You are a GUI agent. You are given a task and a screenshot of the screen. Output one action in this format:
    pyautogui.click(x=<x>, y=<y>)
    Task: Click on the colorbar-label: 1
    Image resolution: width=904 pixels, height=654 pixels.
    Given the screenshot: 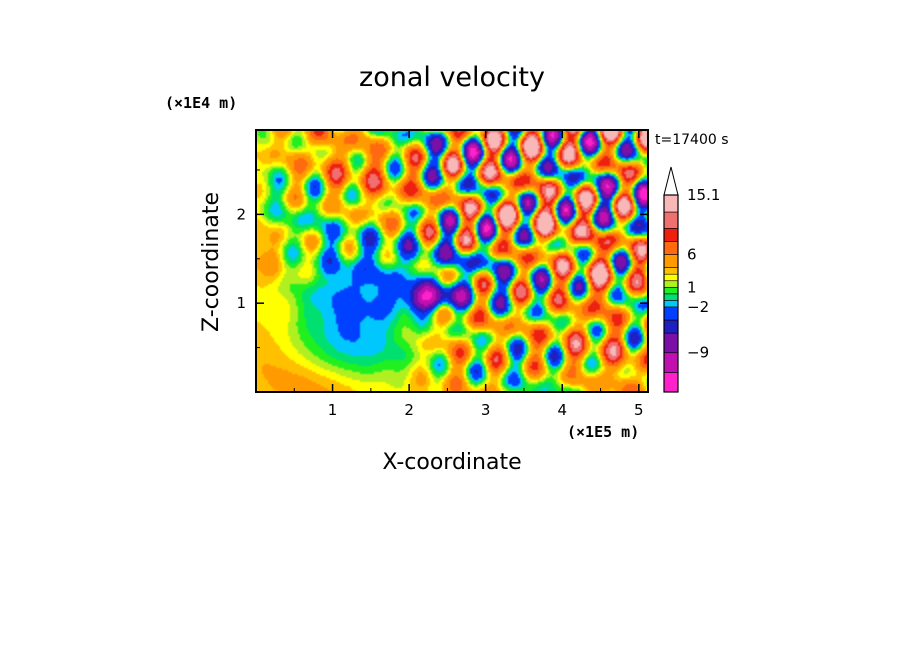 What is the action you would take?
    pyautogui.click(x=692, y=287)
    